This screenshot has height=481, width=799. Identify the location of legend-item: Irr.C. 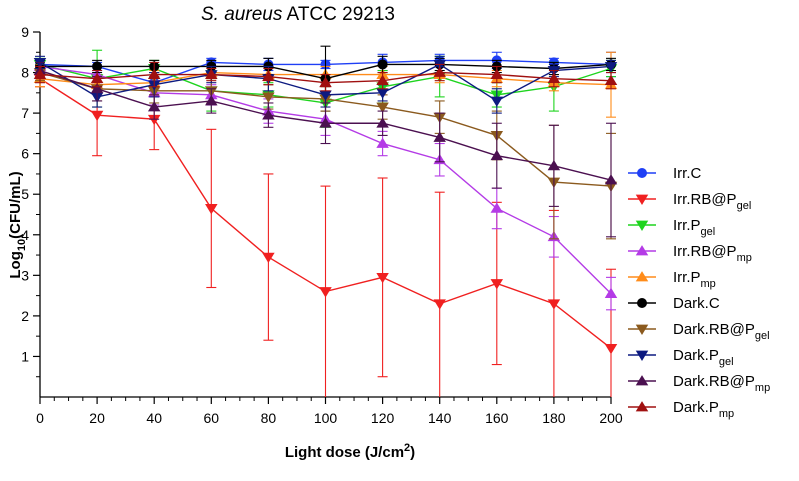
(664, 173).